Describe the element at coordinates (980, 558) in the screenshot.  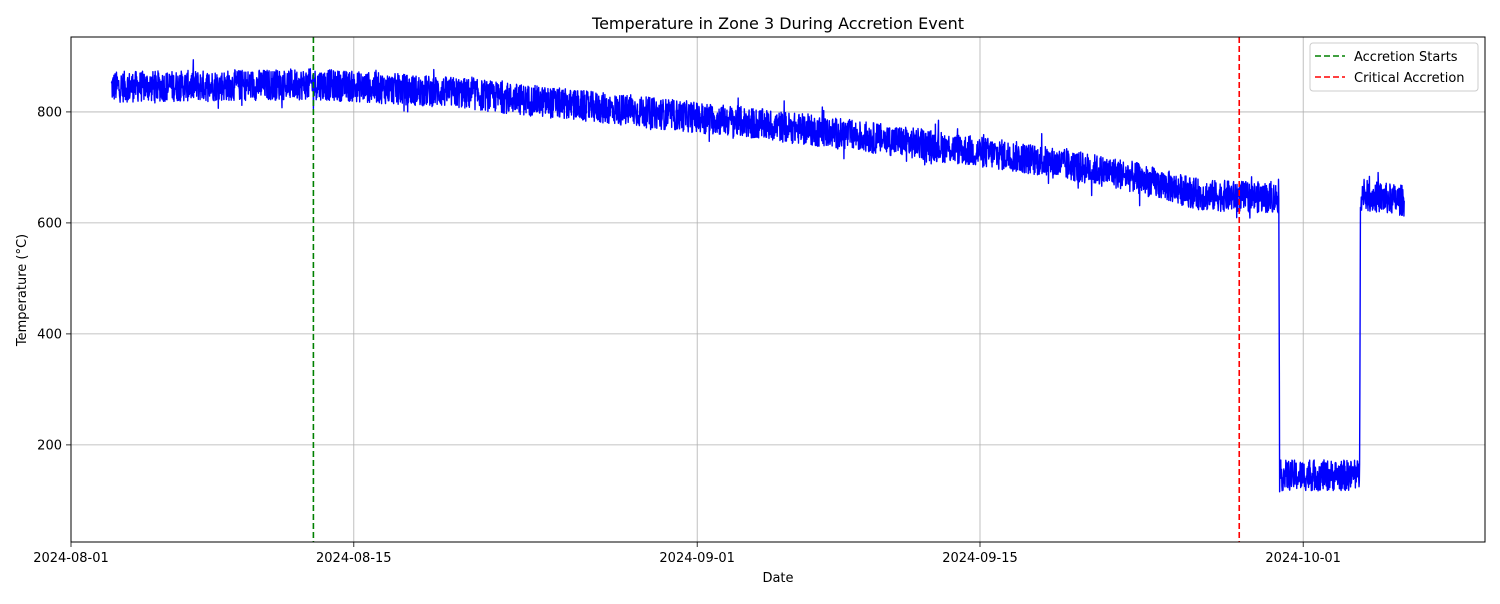
I see `x-tick-label: 2024-09-15` at that location.